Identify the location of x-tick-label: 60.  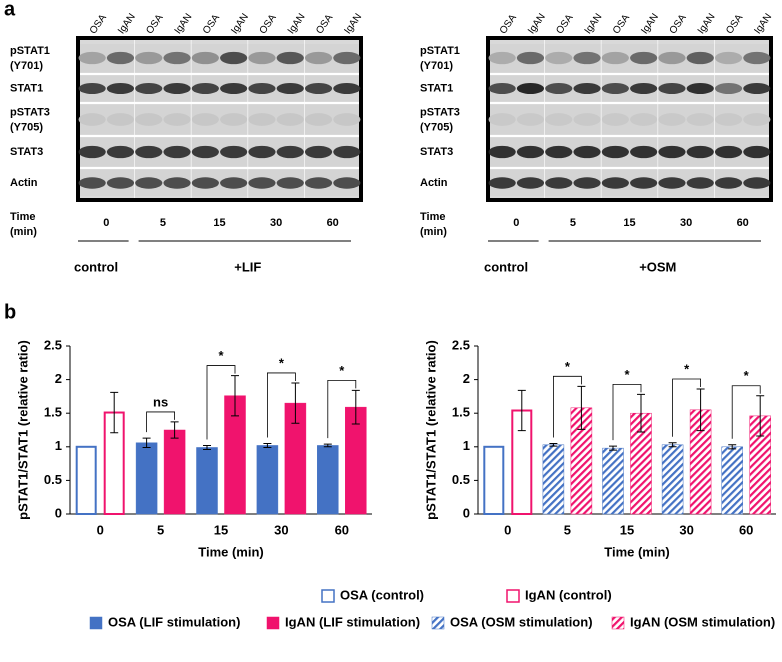
(746, 529).